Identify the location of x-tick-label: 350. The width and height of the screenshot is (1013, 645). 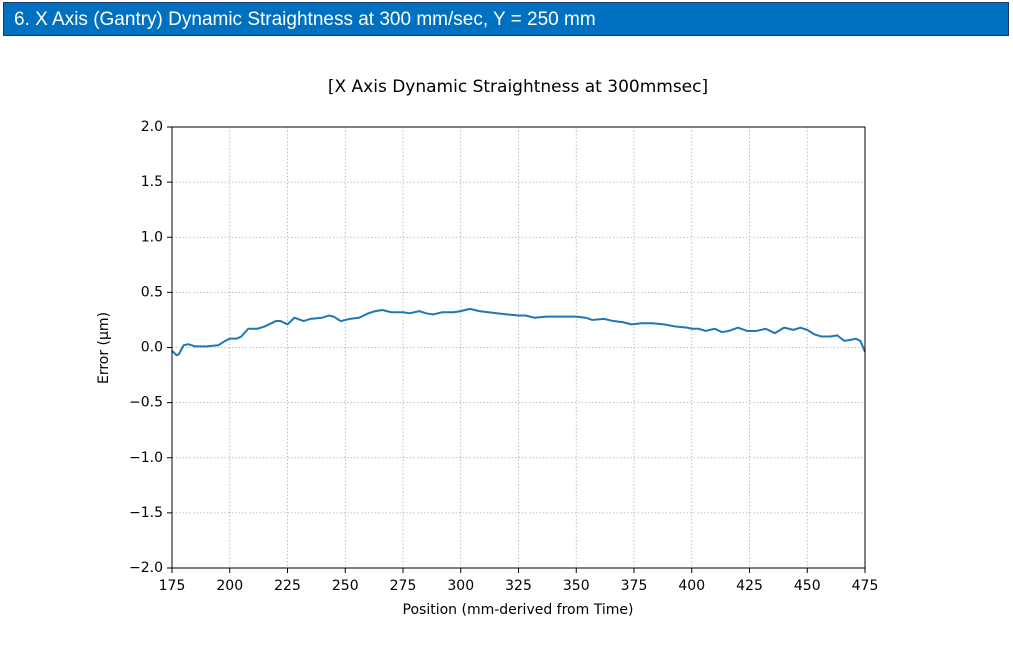
(576, 586).